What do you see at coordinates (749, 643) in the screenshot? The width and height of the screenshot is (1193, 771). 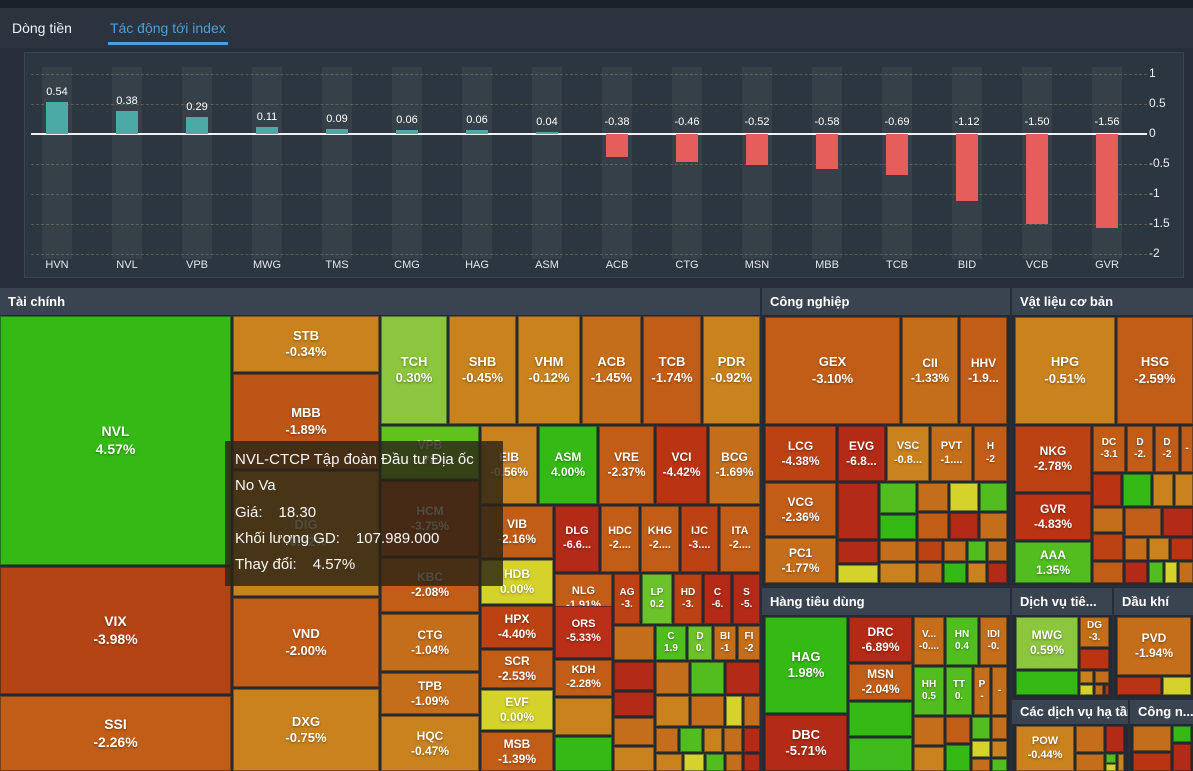 I see `tile-FI: FI -2` at bounding box center [749, 643].